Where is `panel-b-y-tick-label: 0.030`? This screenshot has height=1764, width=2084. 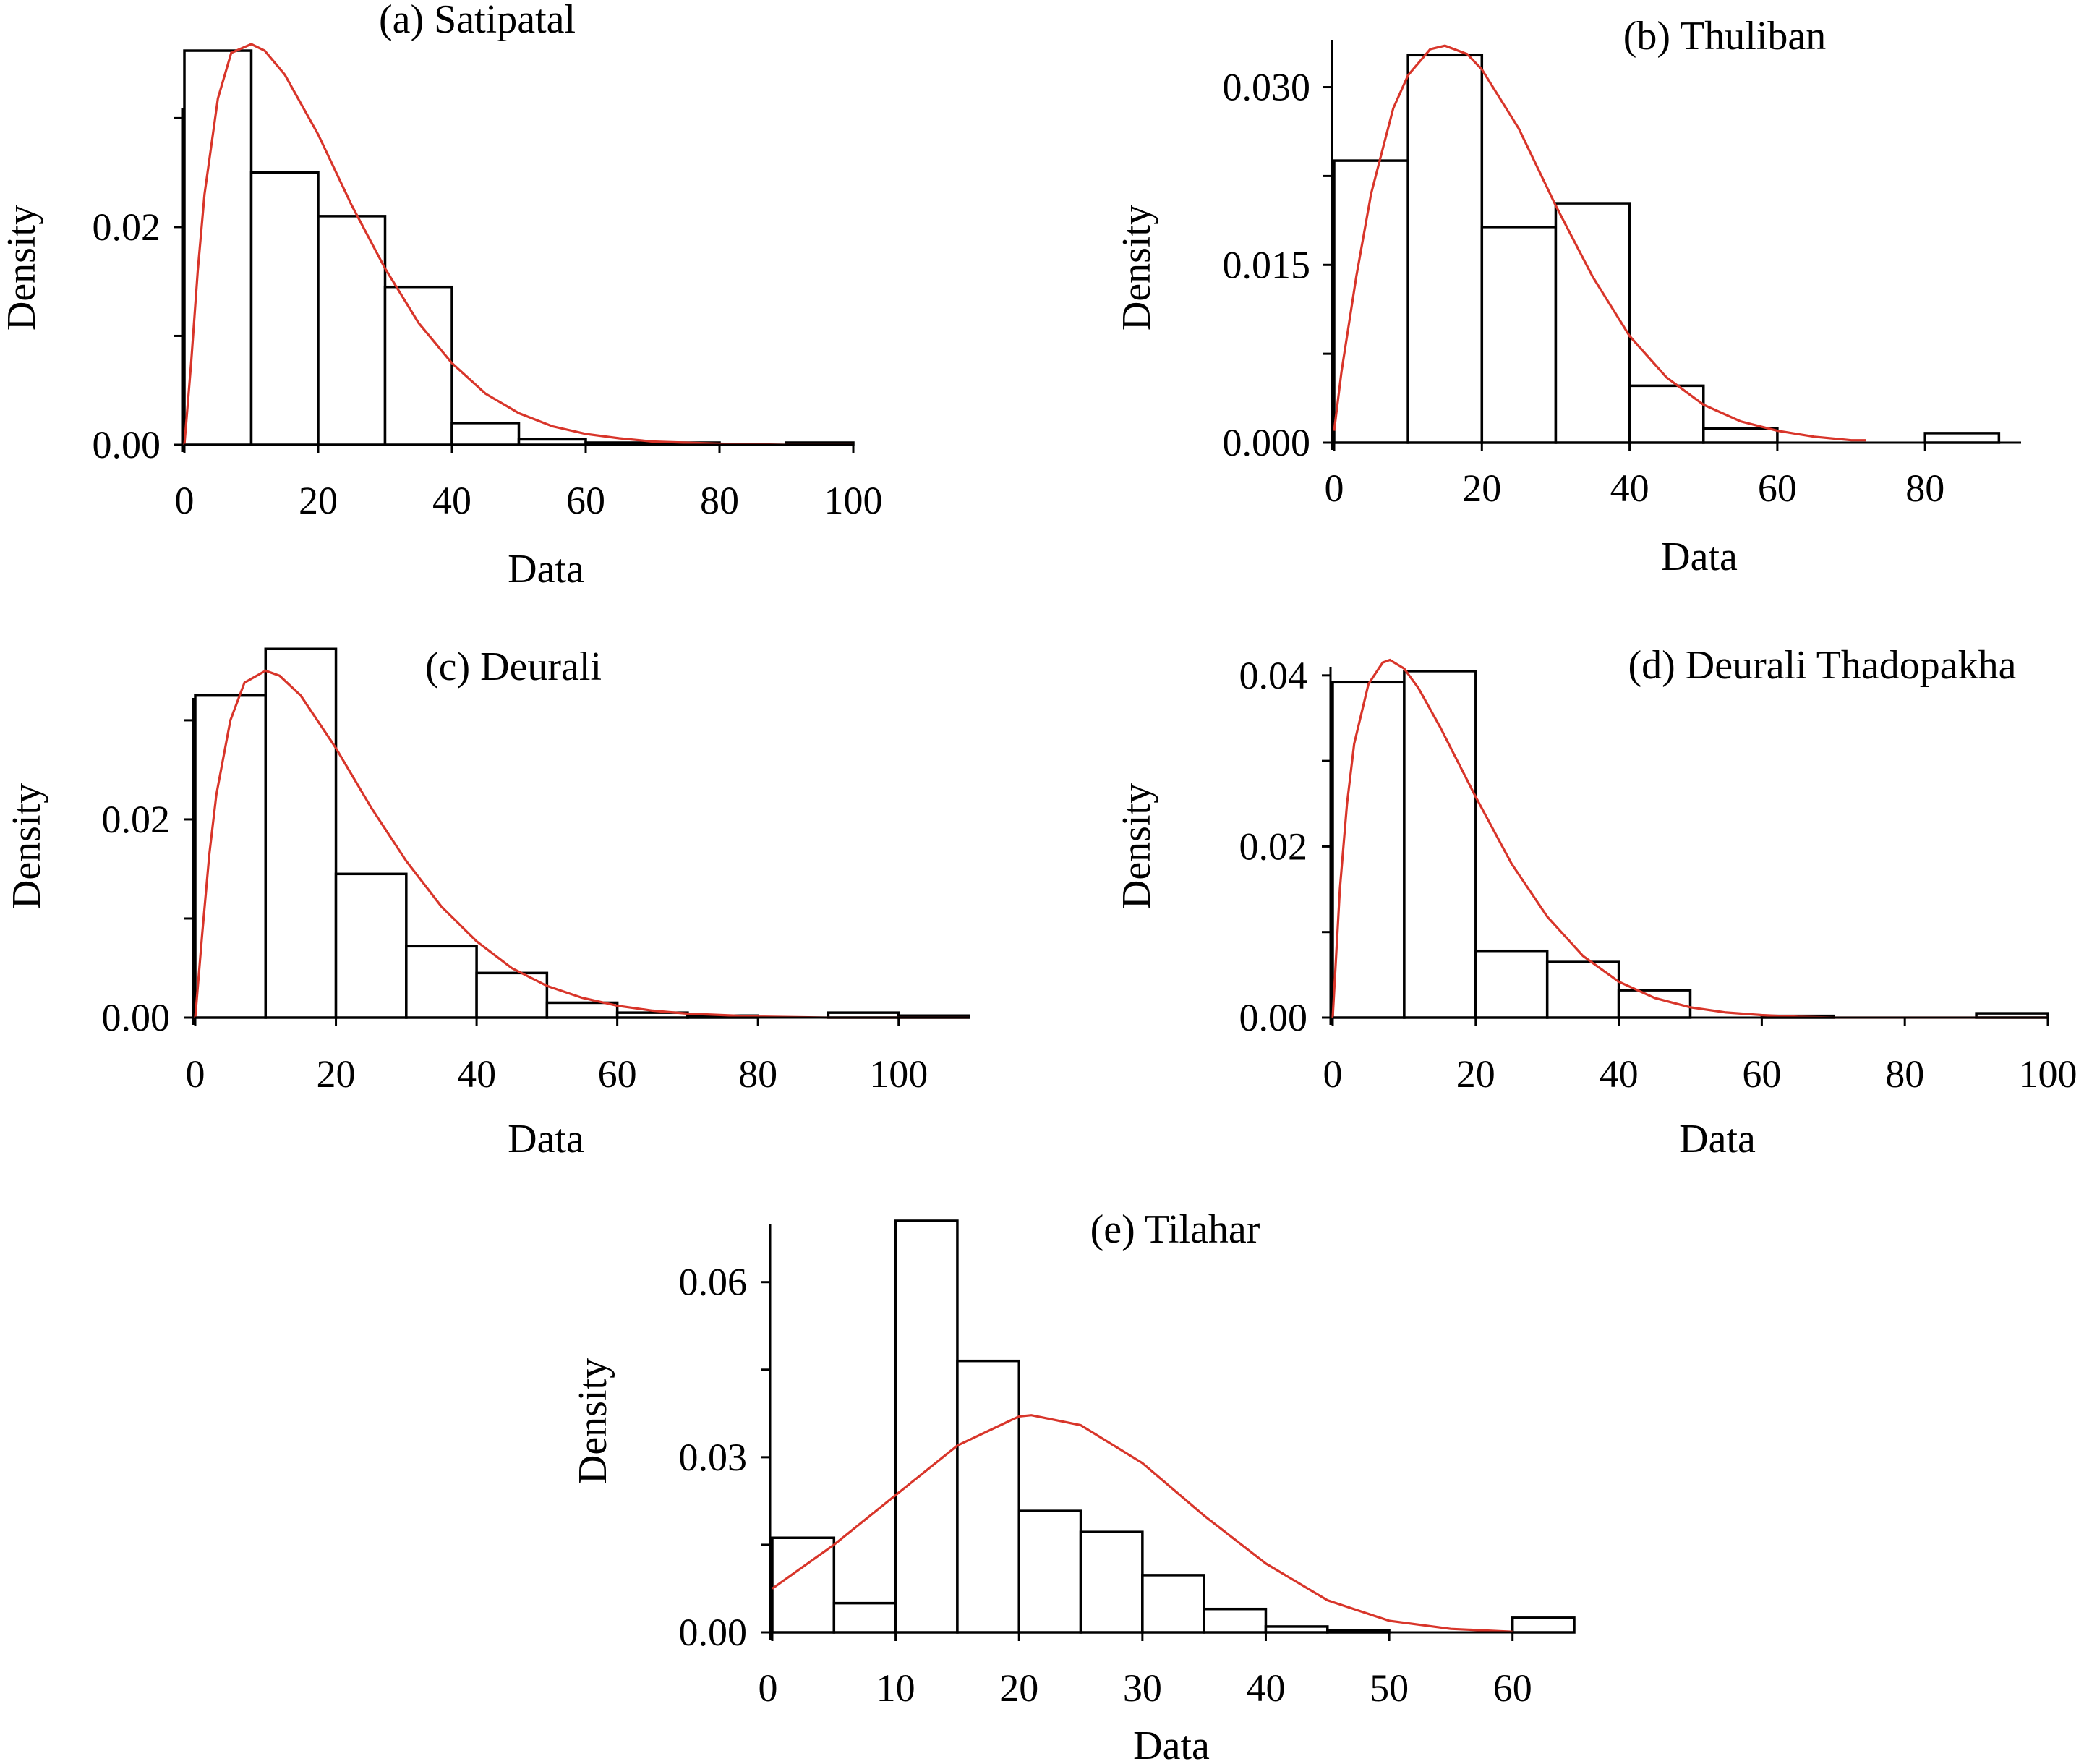 panel-b-y-tick-label: 0.030 is located at coordinates (1267, 87).